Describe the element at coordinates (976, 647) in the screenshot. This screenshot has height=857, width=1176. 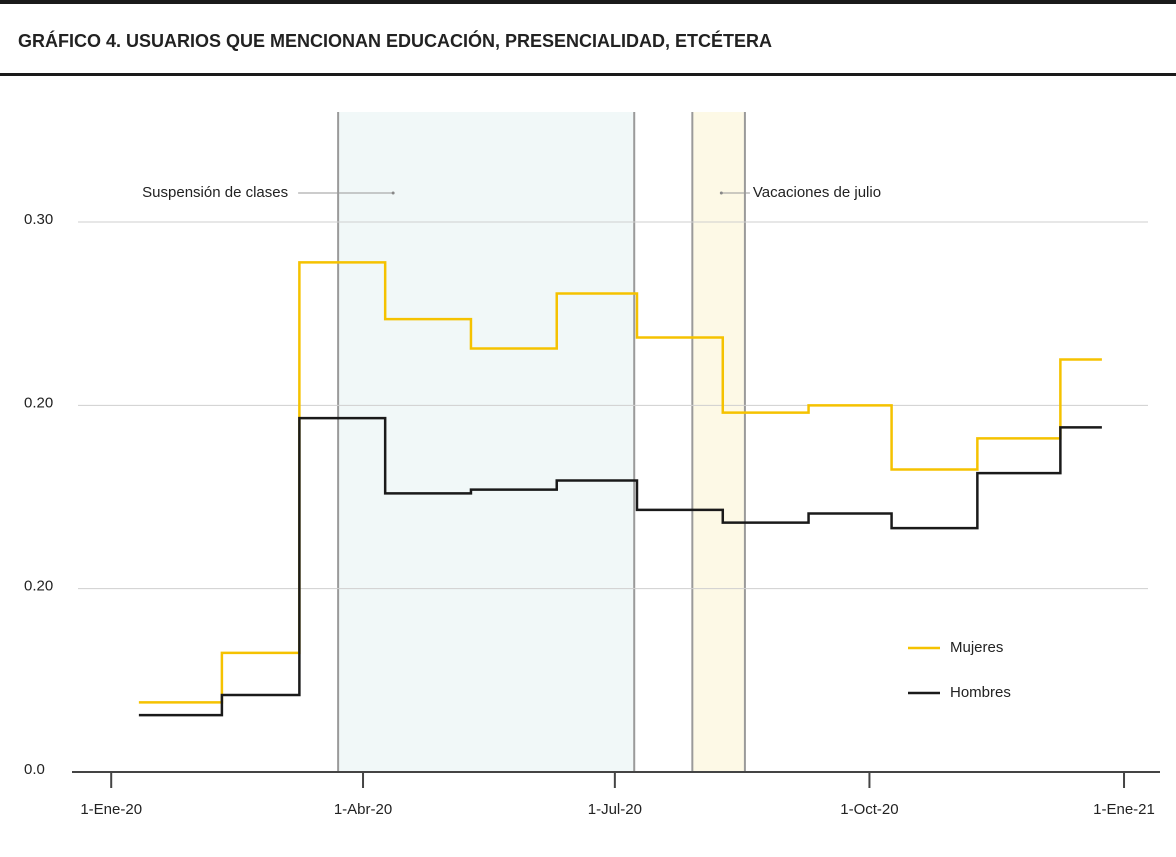
I see `legend-label: Mujeres` at that location.